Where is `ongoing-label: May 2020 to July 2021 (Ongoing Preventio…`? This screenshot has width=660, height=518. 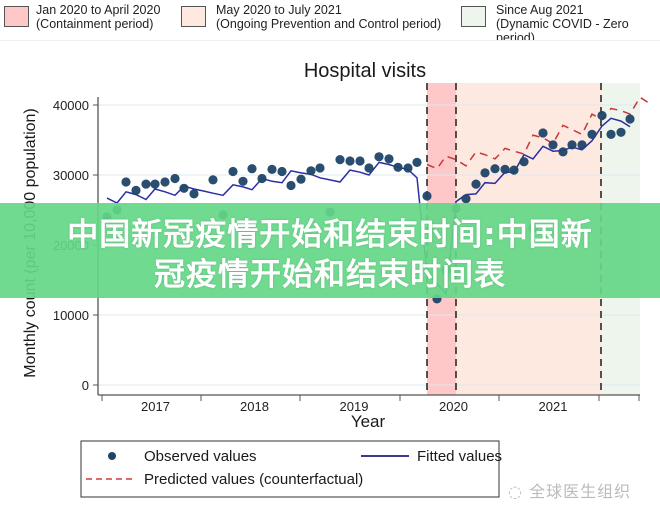
ongoing-label: May 2020 to July 2021 (Ongoing Preventio… is located at coordinates (328, 17).